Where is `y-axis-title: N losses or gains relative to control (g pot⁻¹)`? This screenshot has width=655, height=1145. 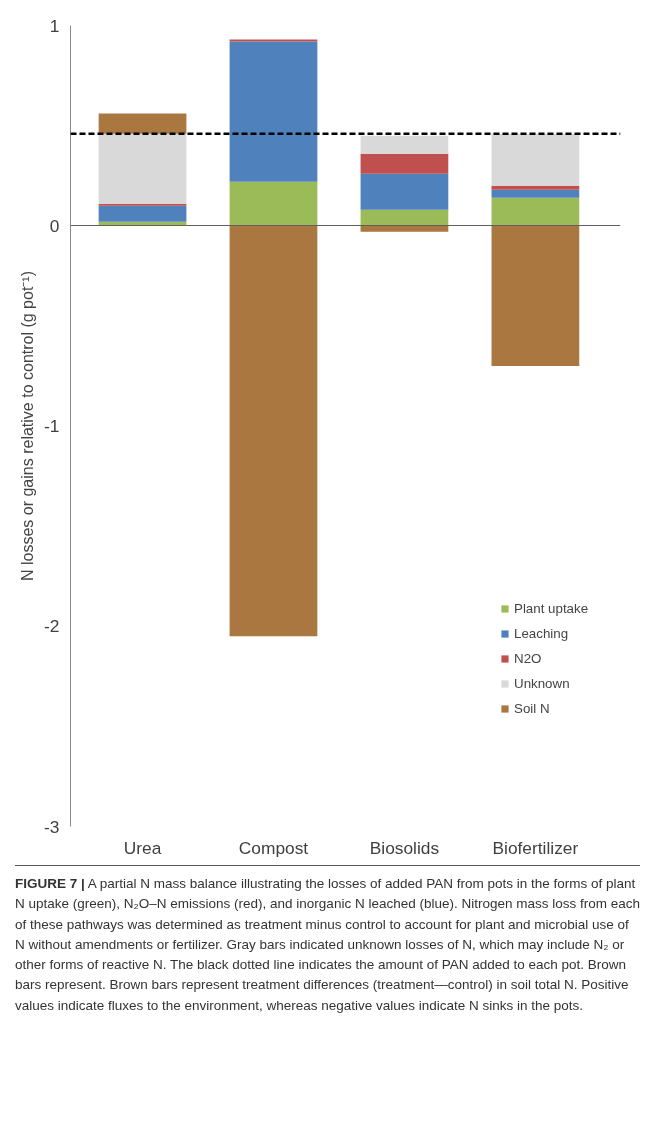
y-axis-title: N losses or gains relative to control (g pot⁻¹) is located at coordinates (28, 426).